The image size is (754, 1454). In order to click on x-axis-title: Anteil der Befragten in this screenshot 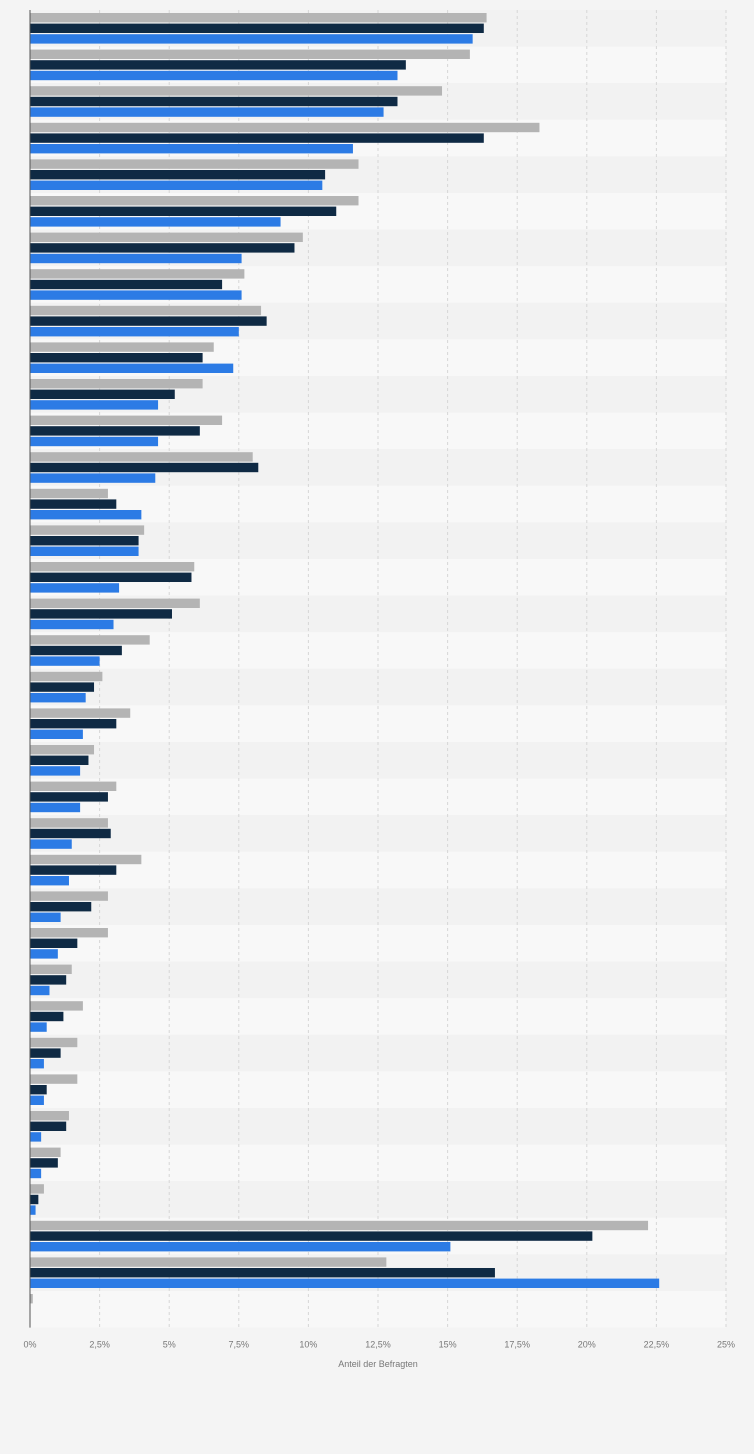, I will do `click(378, 1364)`.